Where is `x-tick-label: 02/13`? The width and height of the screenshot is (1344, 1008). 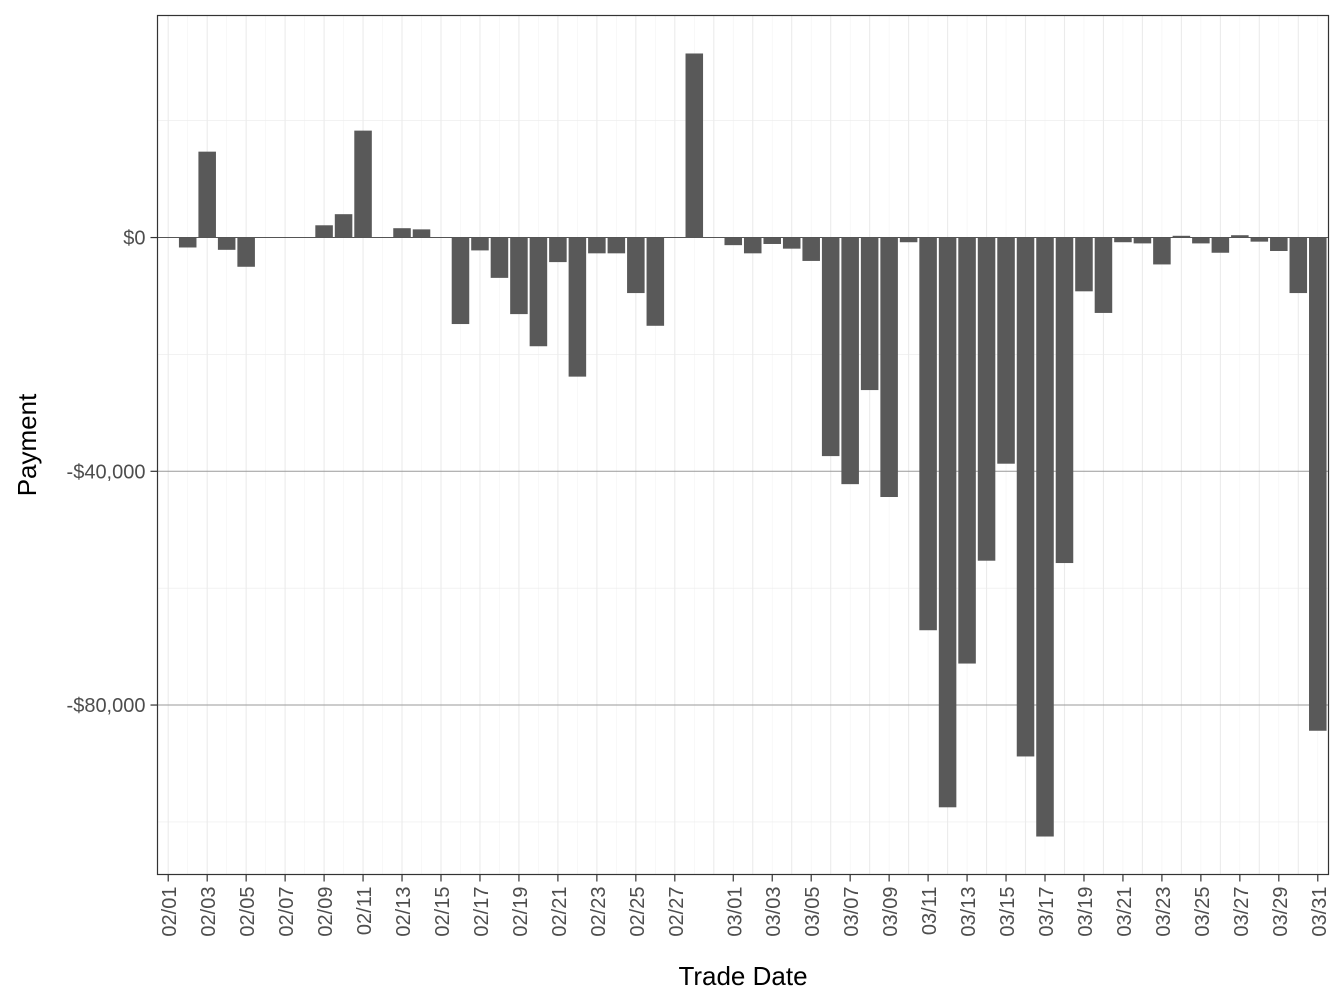 x-tick-label: 02/13 is located at coordinates (404, 912).